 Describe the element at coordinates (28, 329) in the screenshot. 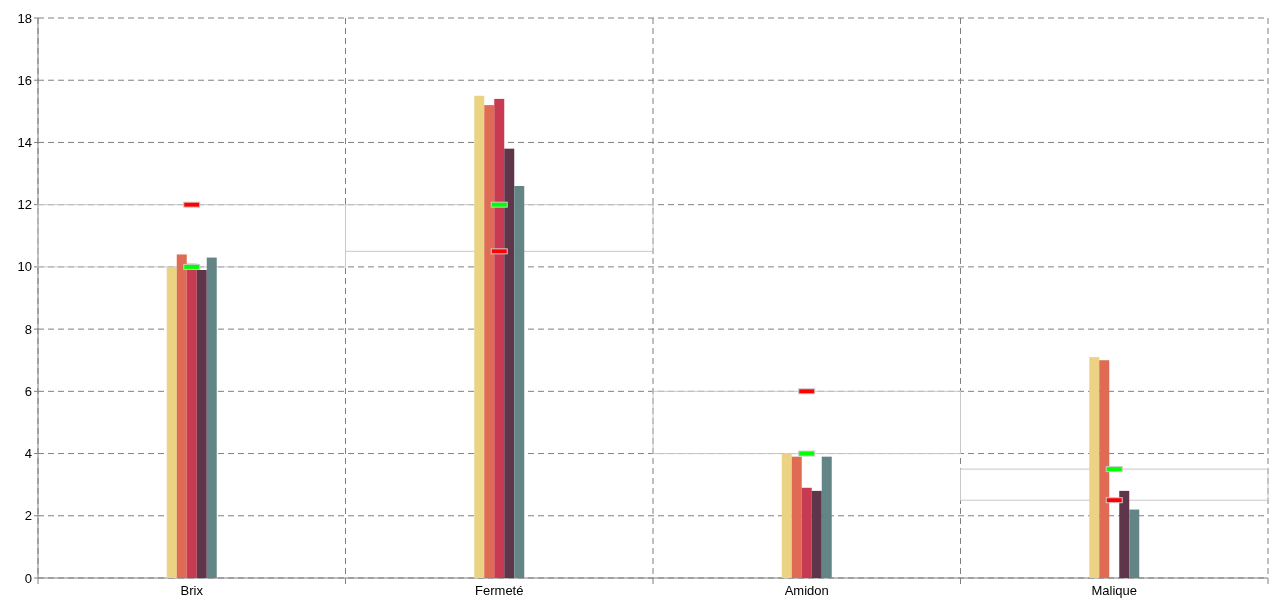

I see `y-tick-label: 8` at that location.